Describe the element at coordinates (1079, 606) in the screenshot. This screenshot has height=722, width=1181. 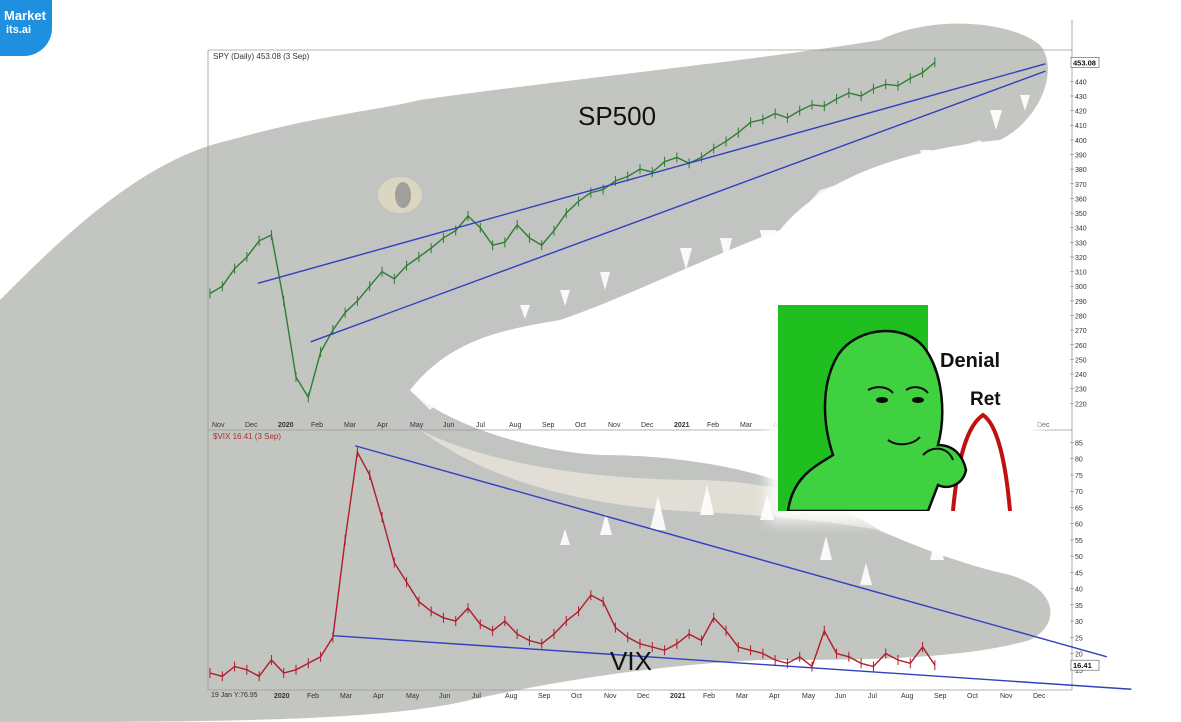
I see `vix-ytick-label-4: 35` at that location.